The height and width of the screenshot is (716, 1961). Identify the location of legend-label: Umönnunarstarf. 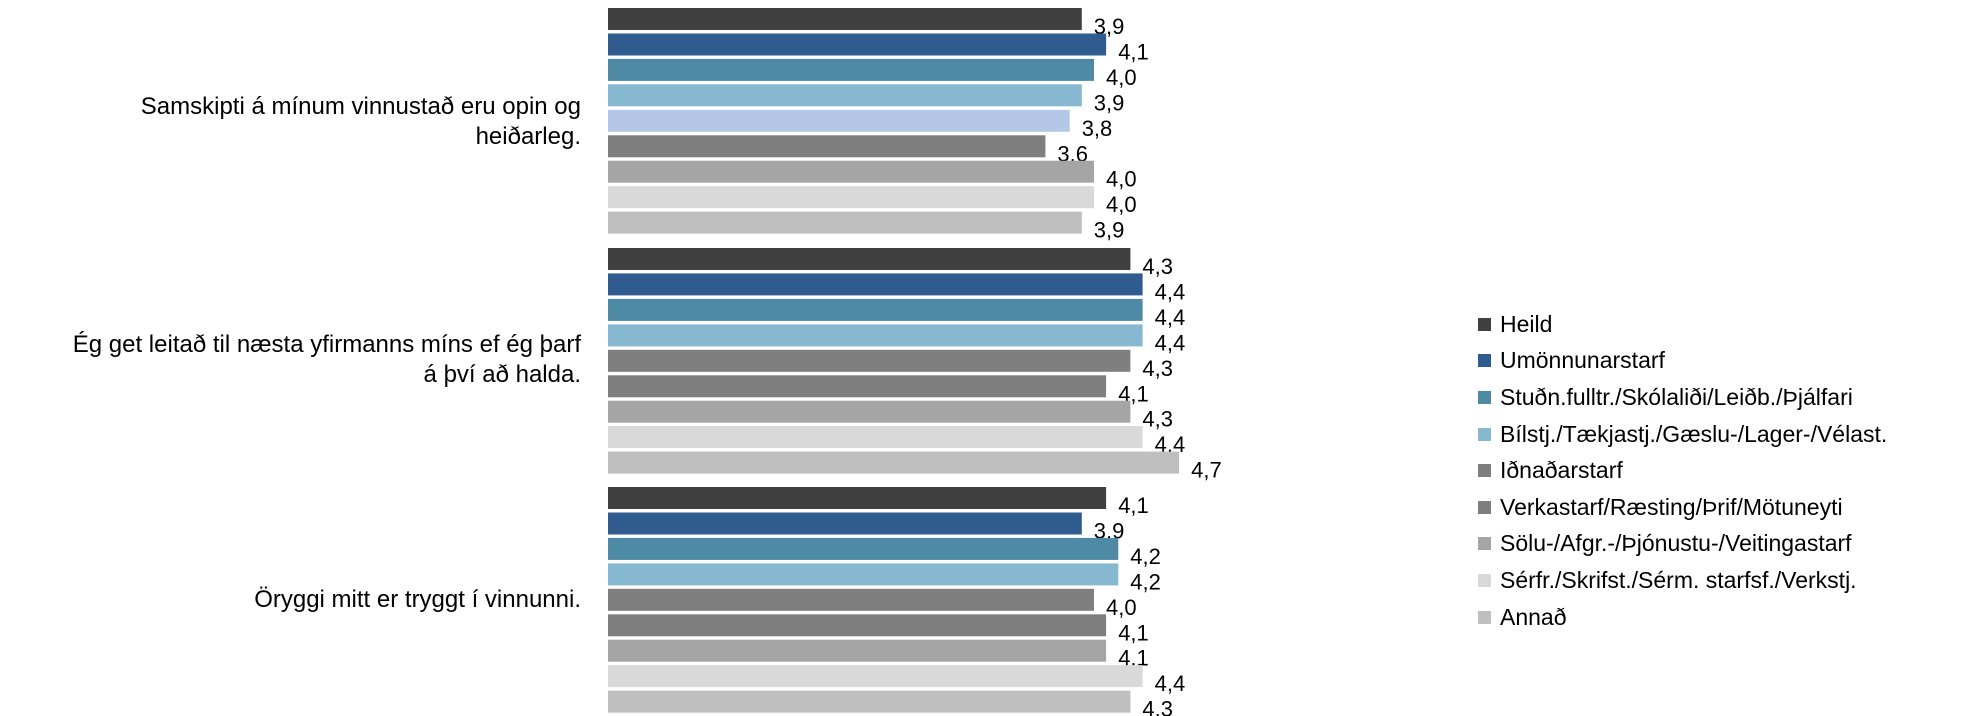
(1582, 360).